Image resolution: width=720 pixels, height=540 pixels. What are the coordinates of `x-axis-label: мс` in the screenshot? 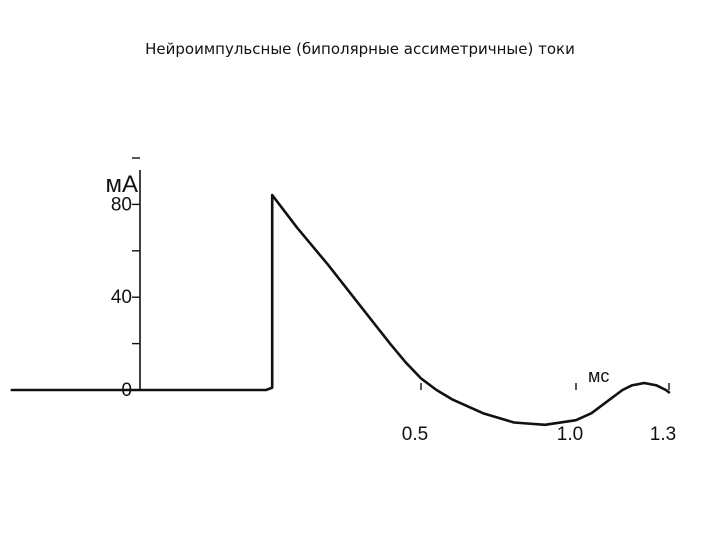 It's located at (598, 376).